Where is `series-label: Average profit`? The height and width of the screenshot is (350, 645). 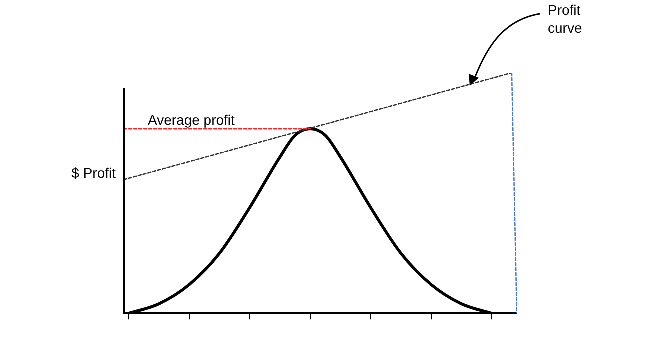 series-label: Average profit is located at coordinates (192, 120).